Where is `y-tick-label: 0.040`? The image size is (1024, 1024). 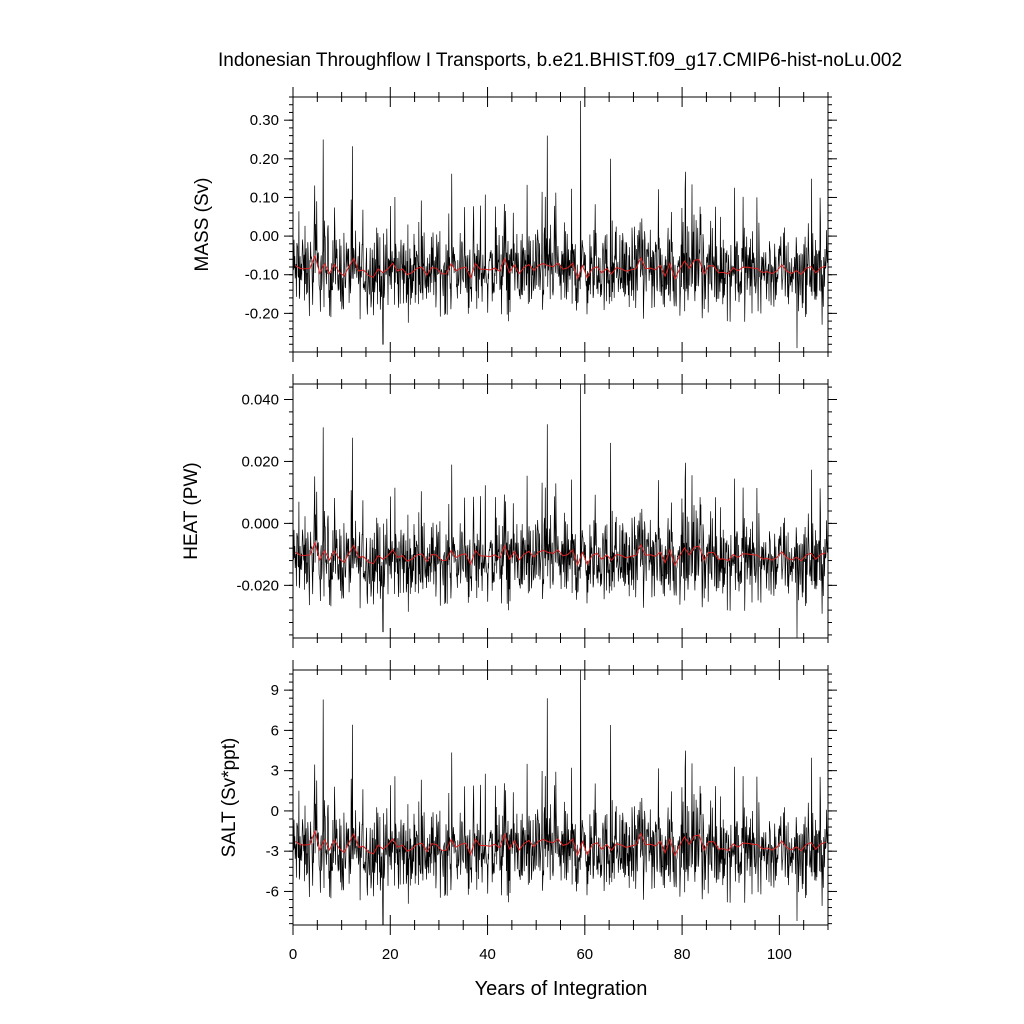
y-tick-label: 0.040 is located at coordinates (260, 399).